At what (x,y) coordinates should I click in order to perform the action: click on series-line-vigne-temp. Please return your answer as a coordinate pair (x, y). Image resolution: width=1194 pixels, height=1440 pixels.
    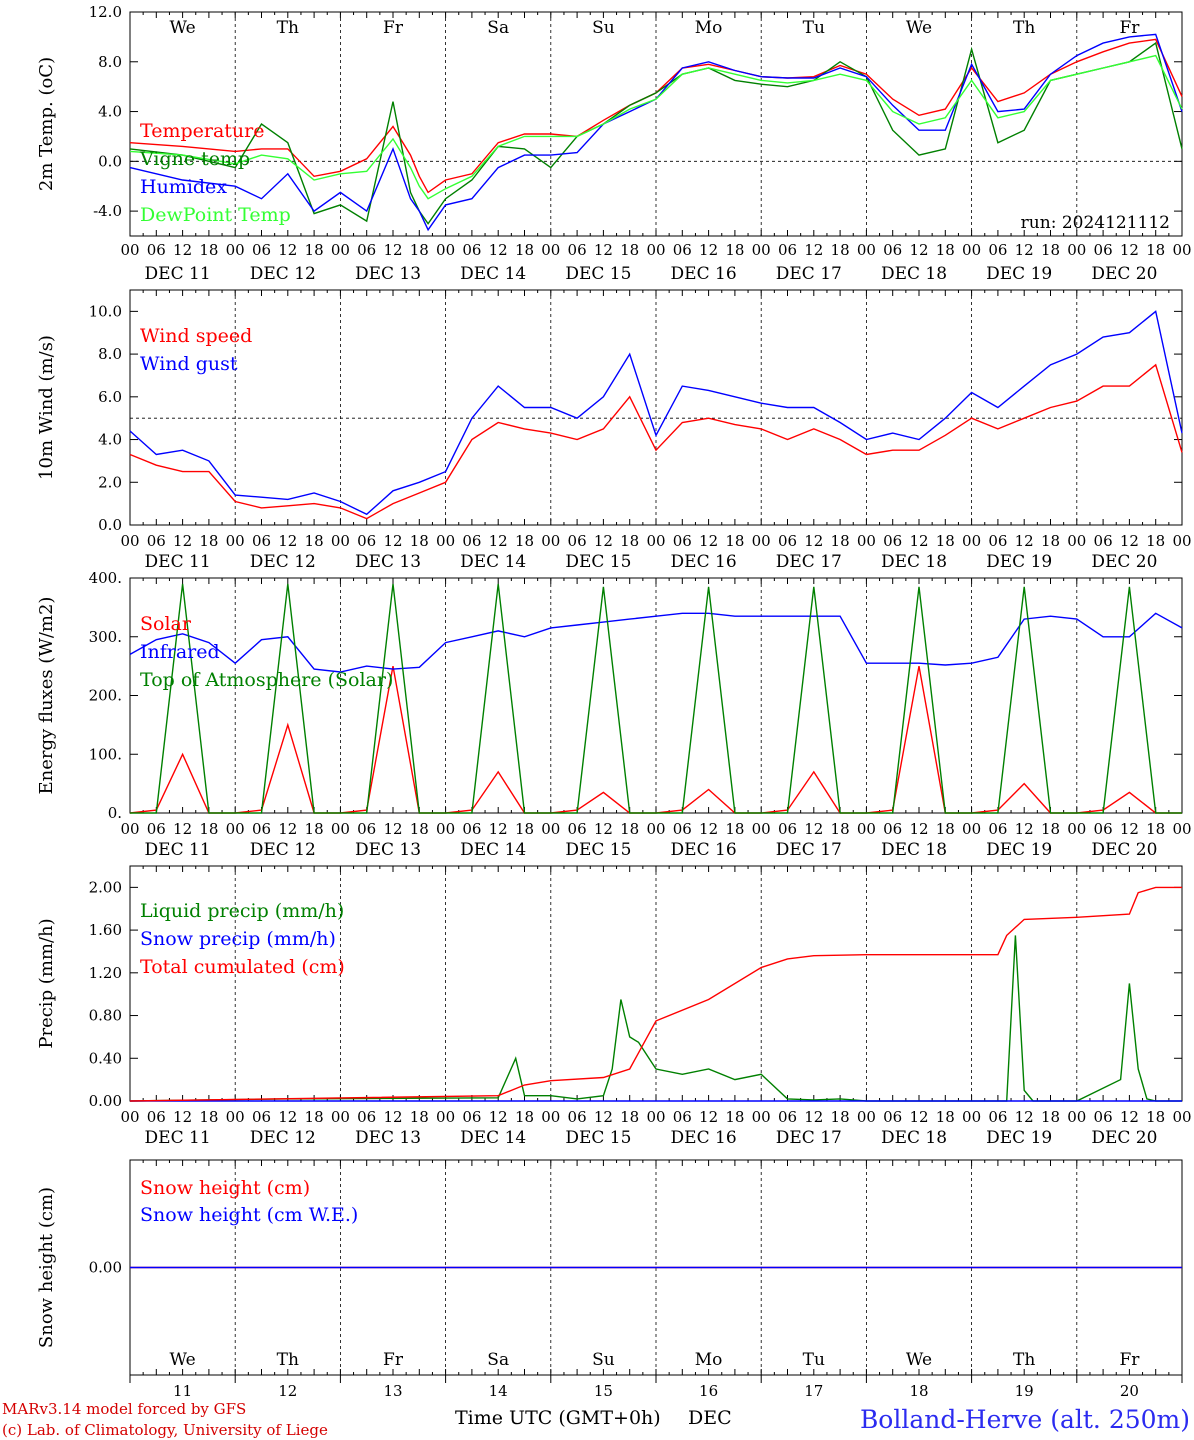
    Looking at the image, I should click on (656, 133).